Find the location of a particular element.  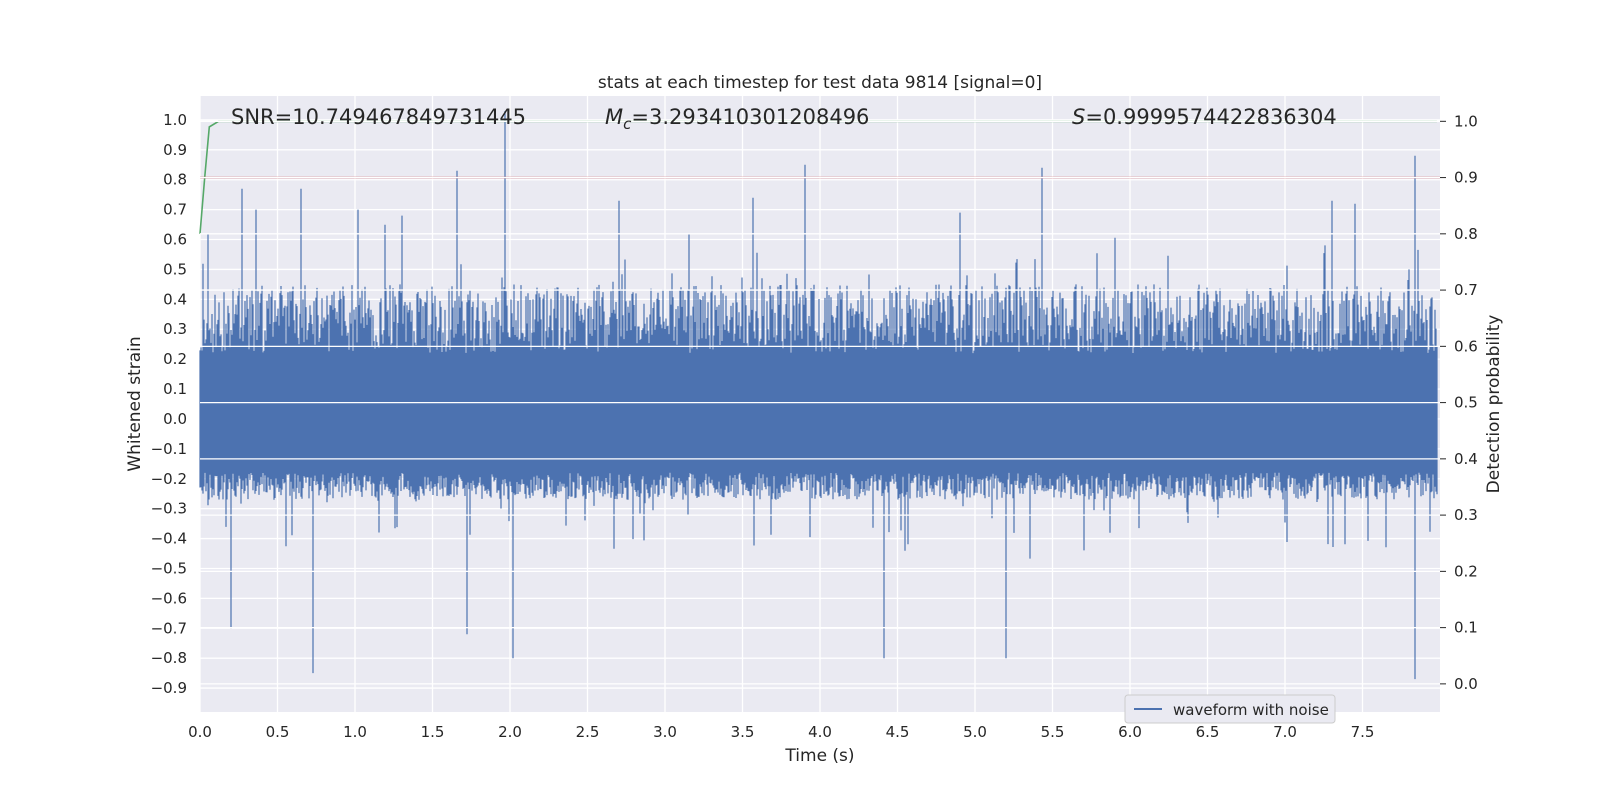

y-axis-label: Whitened strain is located at coordinates (135, 403).